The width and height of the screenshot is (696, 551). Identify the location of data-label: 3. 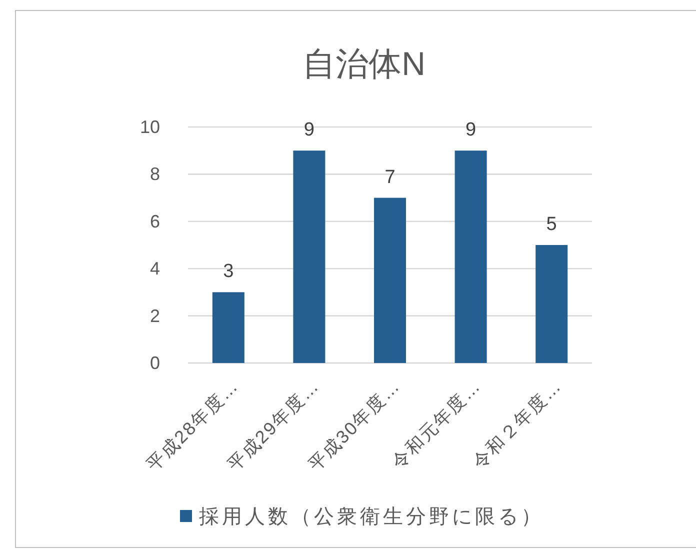
(228, 271).